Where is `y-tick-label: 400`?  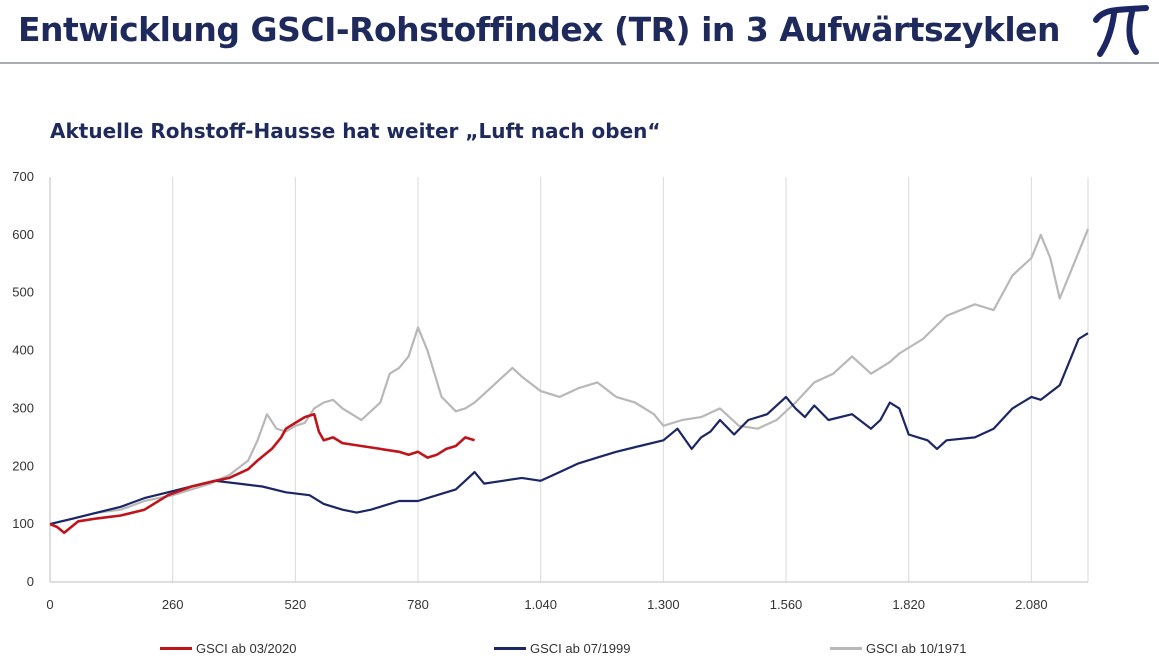
y-tick-label: 400 is located at coordinates (23, 350).